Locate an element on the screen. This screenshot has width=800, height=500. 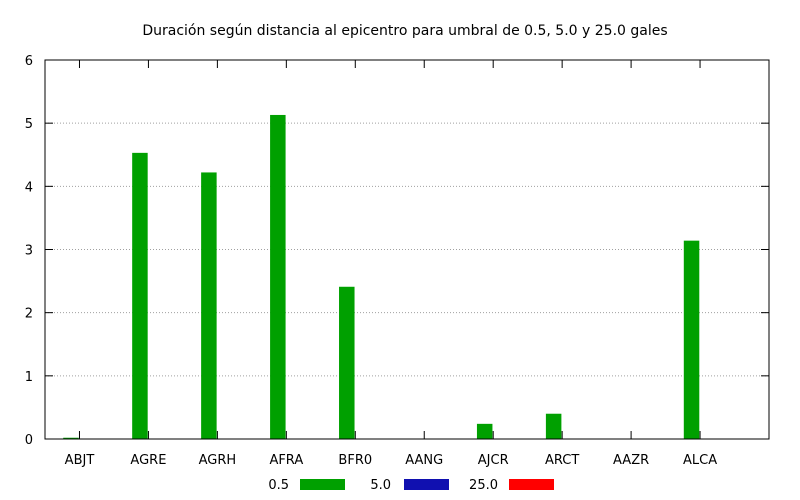
legend-label-2: 25.0 is located at coordinates (483, 485).